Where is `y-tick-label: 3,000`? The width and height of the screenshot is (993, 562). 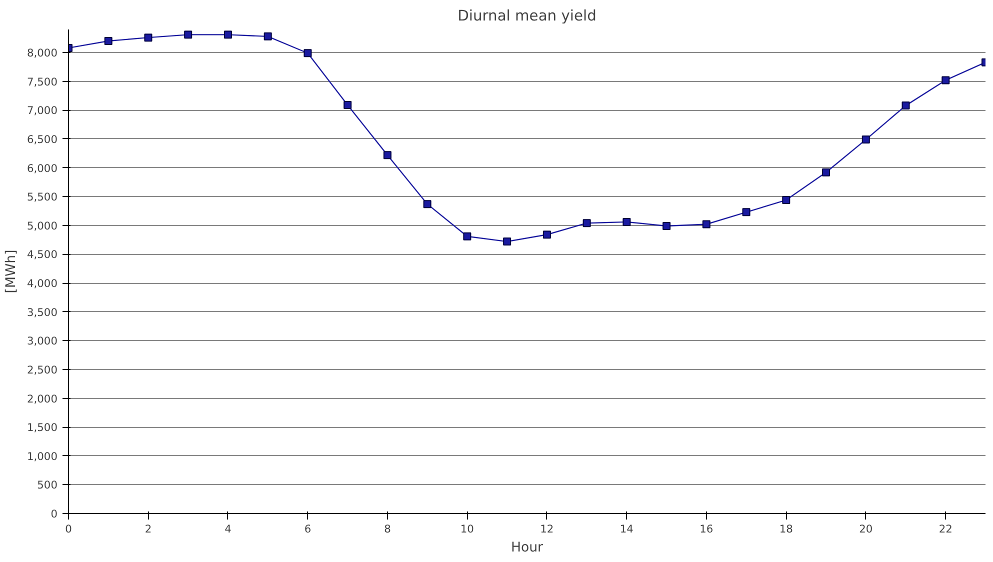
y-tick-label: 3,000 is located at coordinates (42, 341).